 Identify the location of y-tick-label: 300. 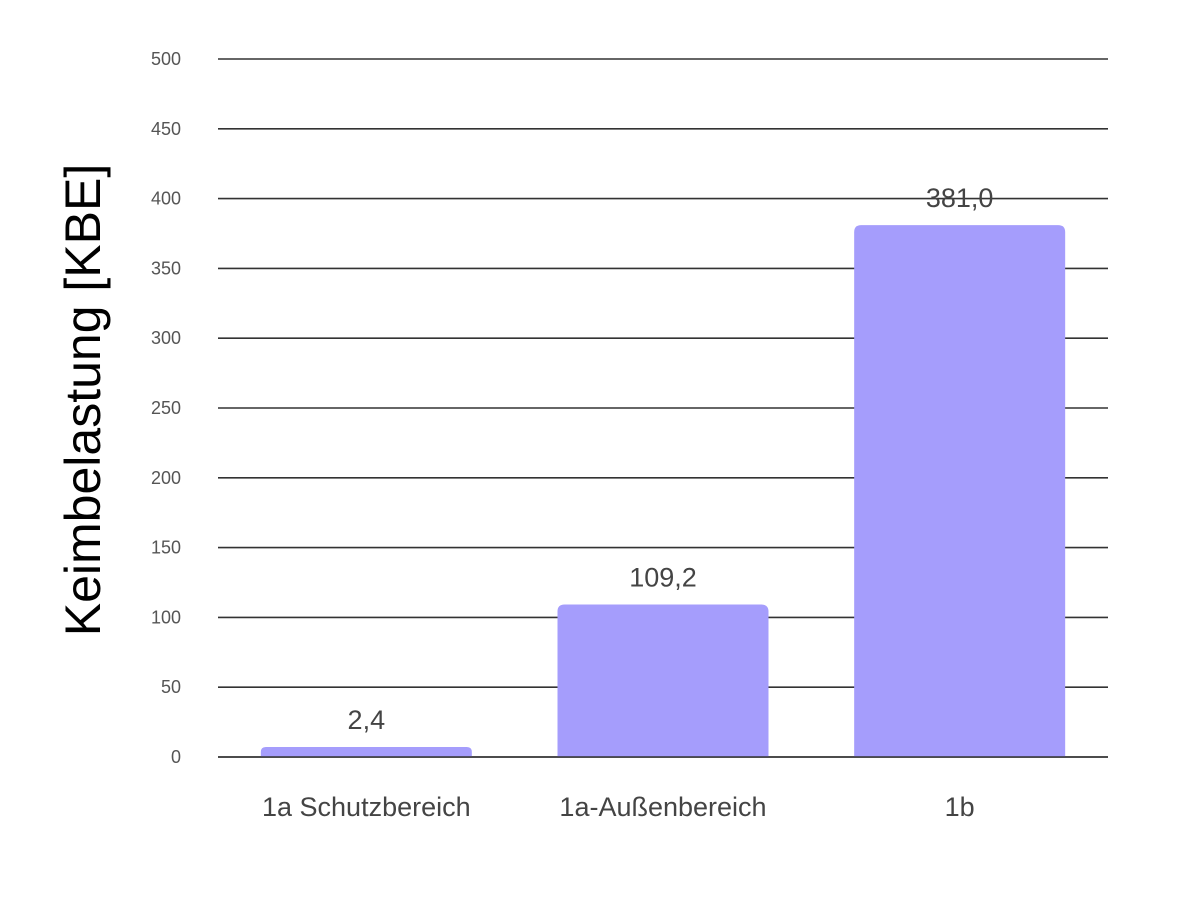
(166, 338).